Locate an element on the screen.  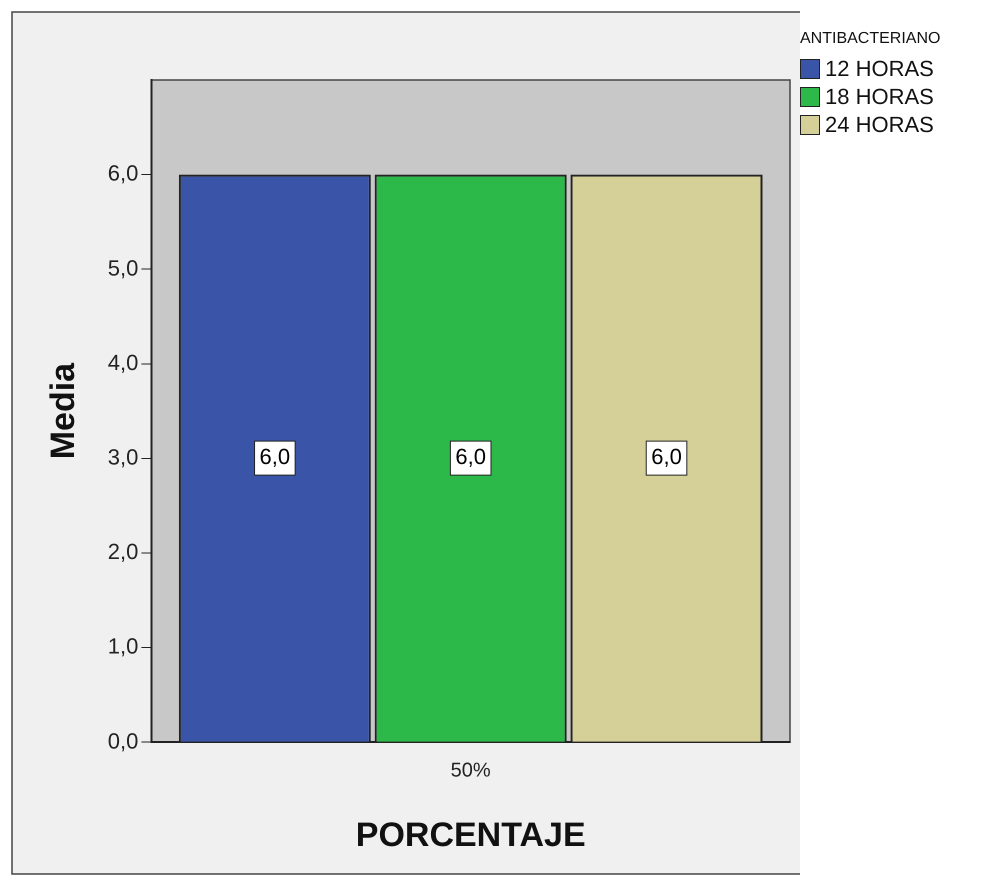
x-axis-title: PORCENTAJE is located at coordinates (471, 835).